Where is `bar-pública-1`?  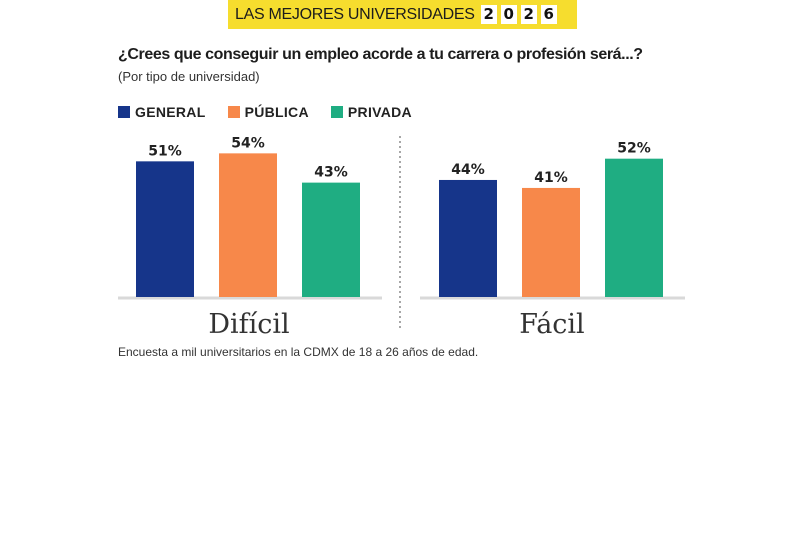 bar-pública-1 is located at coordinates (551, 242).